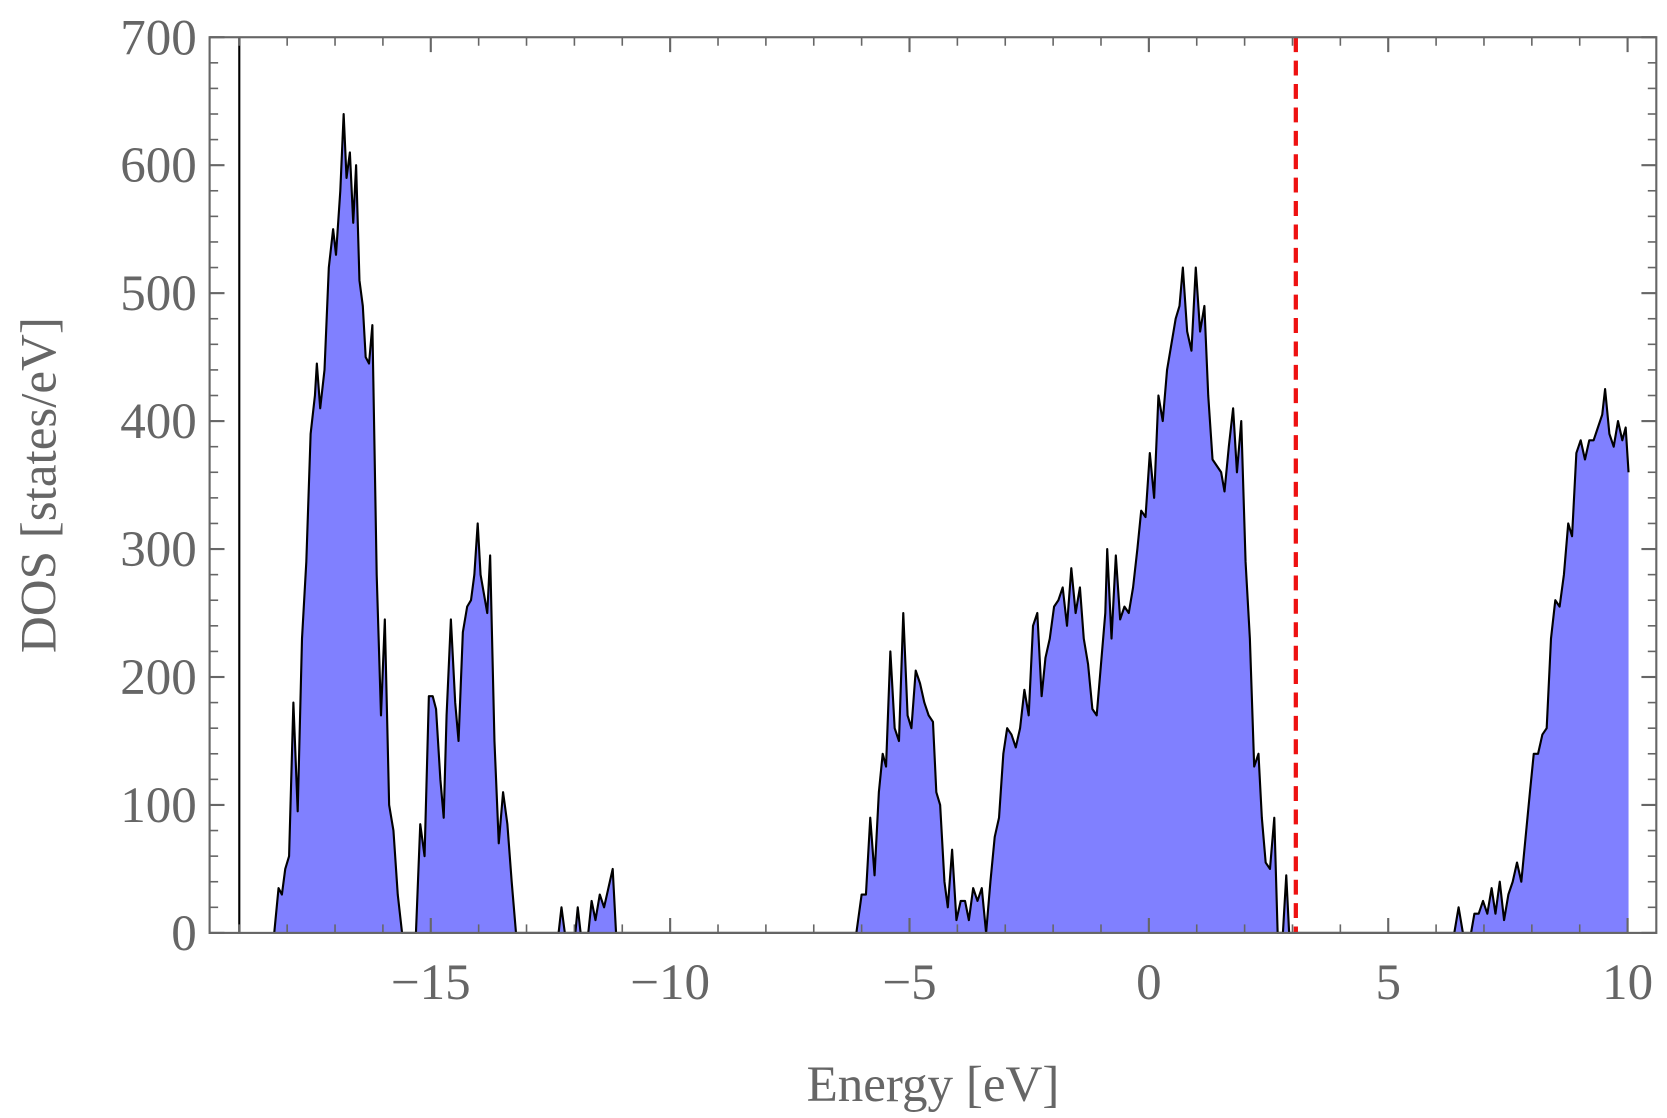  I want to click on y-tick-label: 300, so click(158, 550).